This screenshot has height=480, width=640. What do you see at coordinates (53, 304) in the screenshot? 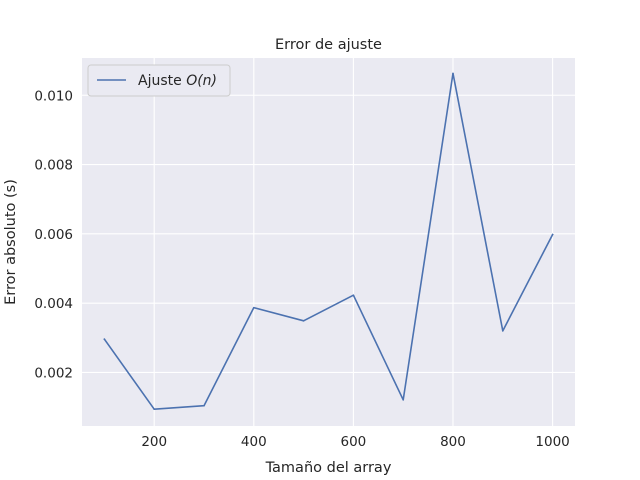
I see `y-tick-label: 0.004` at bounding box center [53, 304].